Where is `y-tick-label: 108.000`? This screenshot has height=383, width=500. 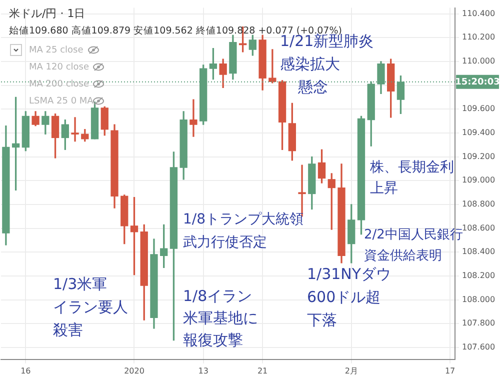 y-tick-label: 108.000 is located at coordinates (479, 299).